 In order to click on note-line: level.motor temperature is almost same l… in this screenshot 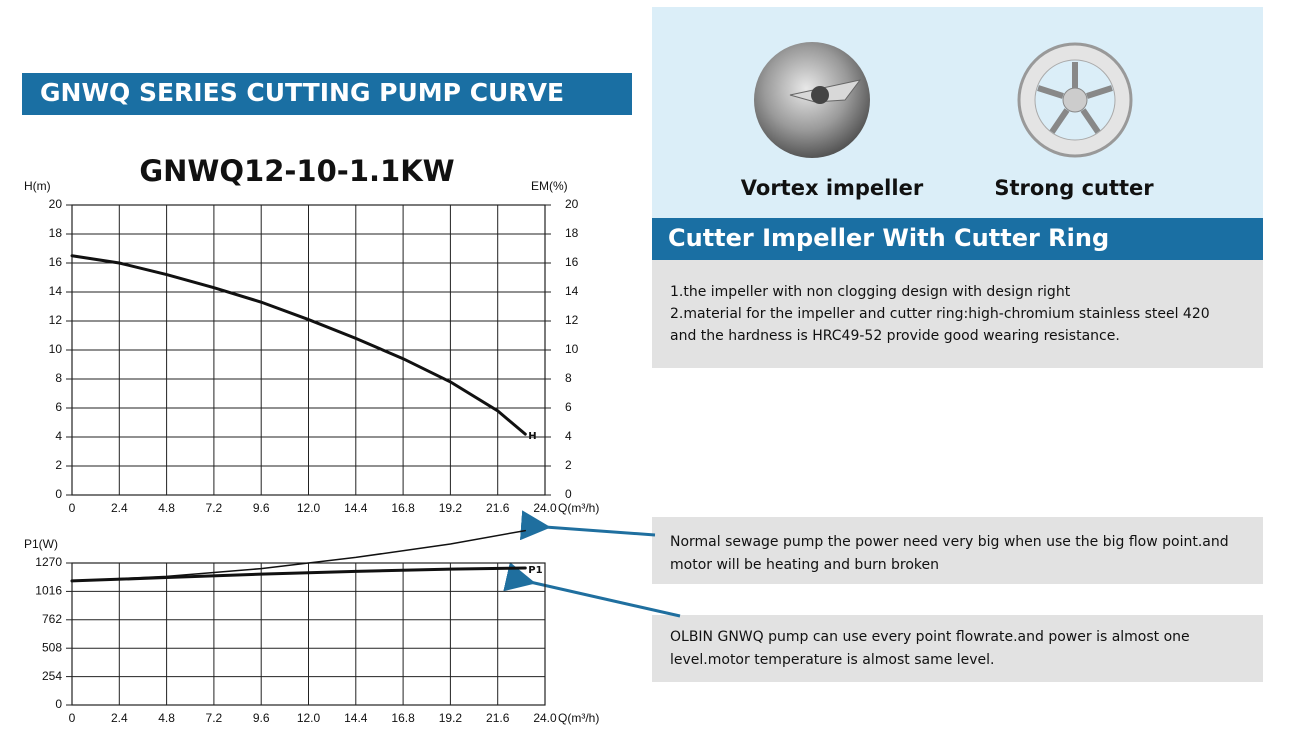, I will do `click(832, 660)`.